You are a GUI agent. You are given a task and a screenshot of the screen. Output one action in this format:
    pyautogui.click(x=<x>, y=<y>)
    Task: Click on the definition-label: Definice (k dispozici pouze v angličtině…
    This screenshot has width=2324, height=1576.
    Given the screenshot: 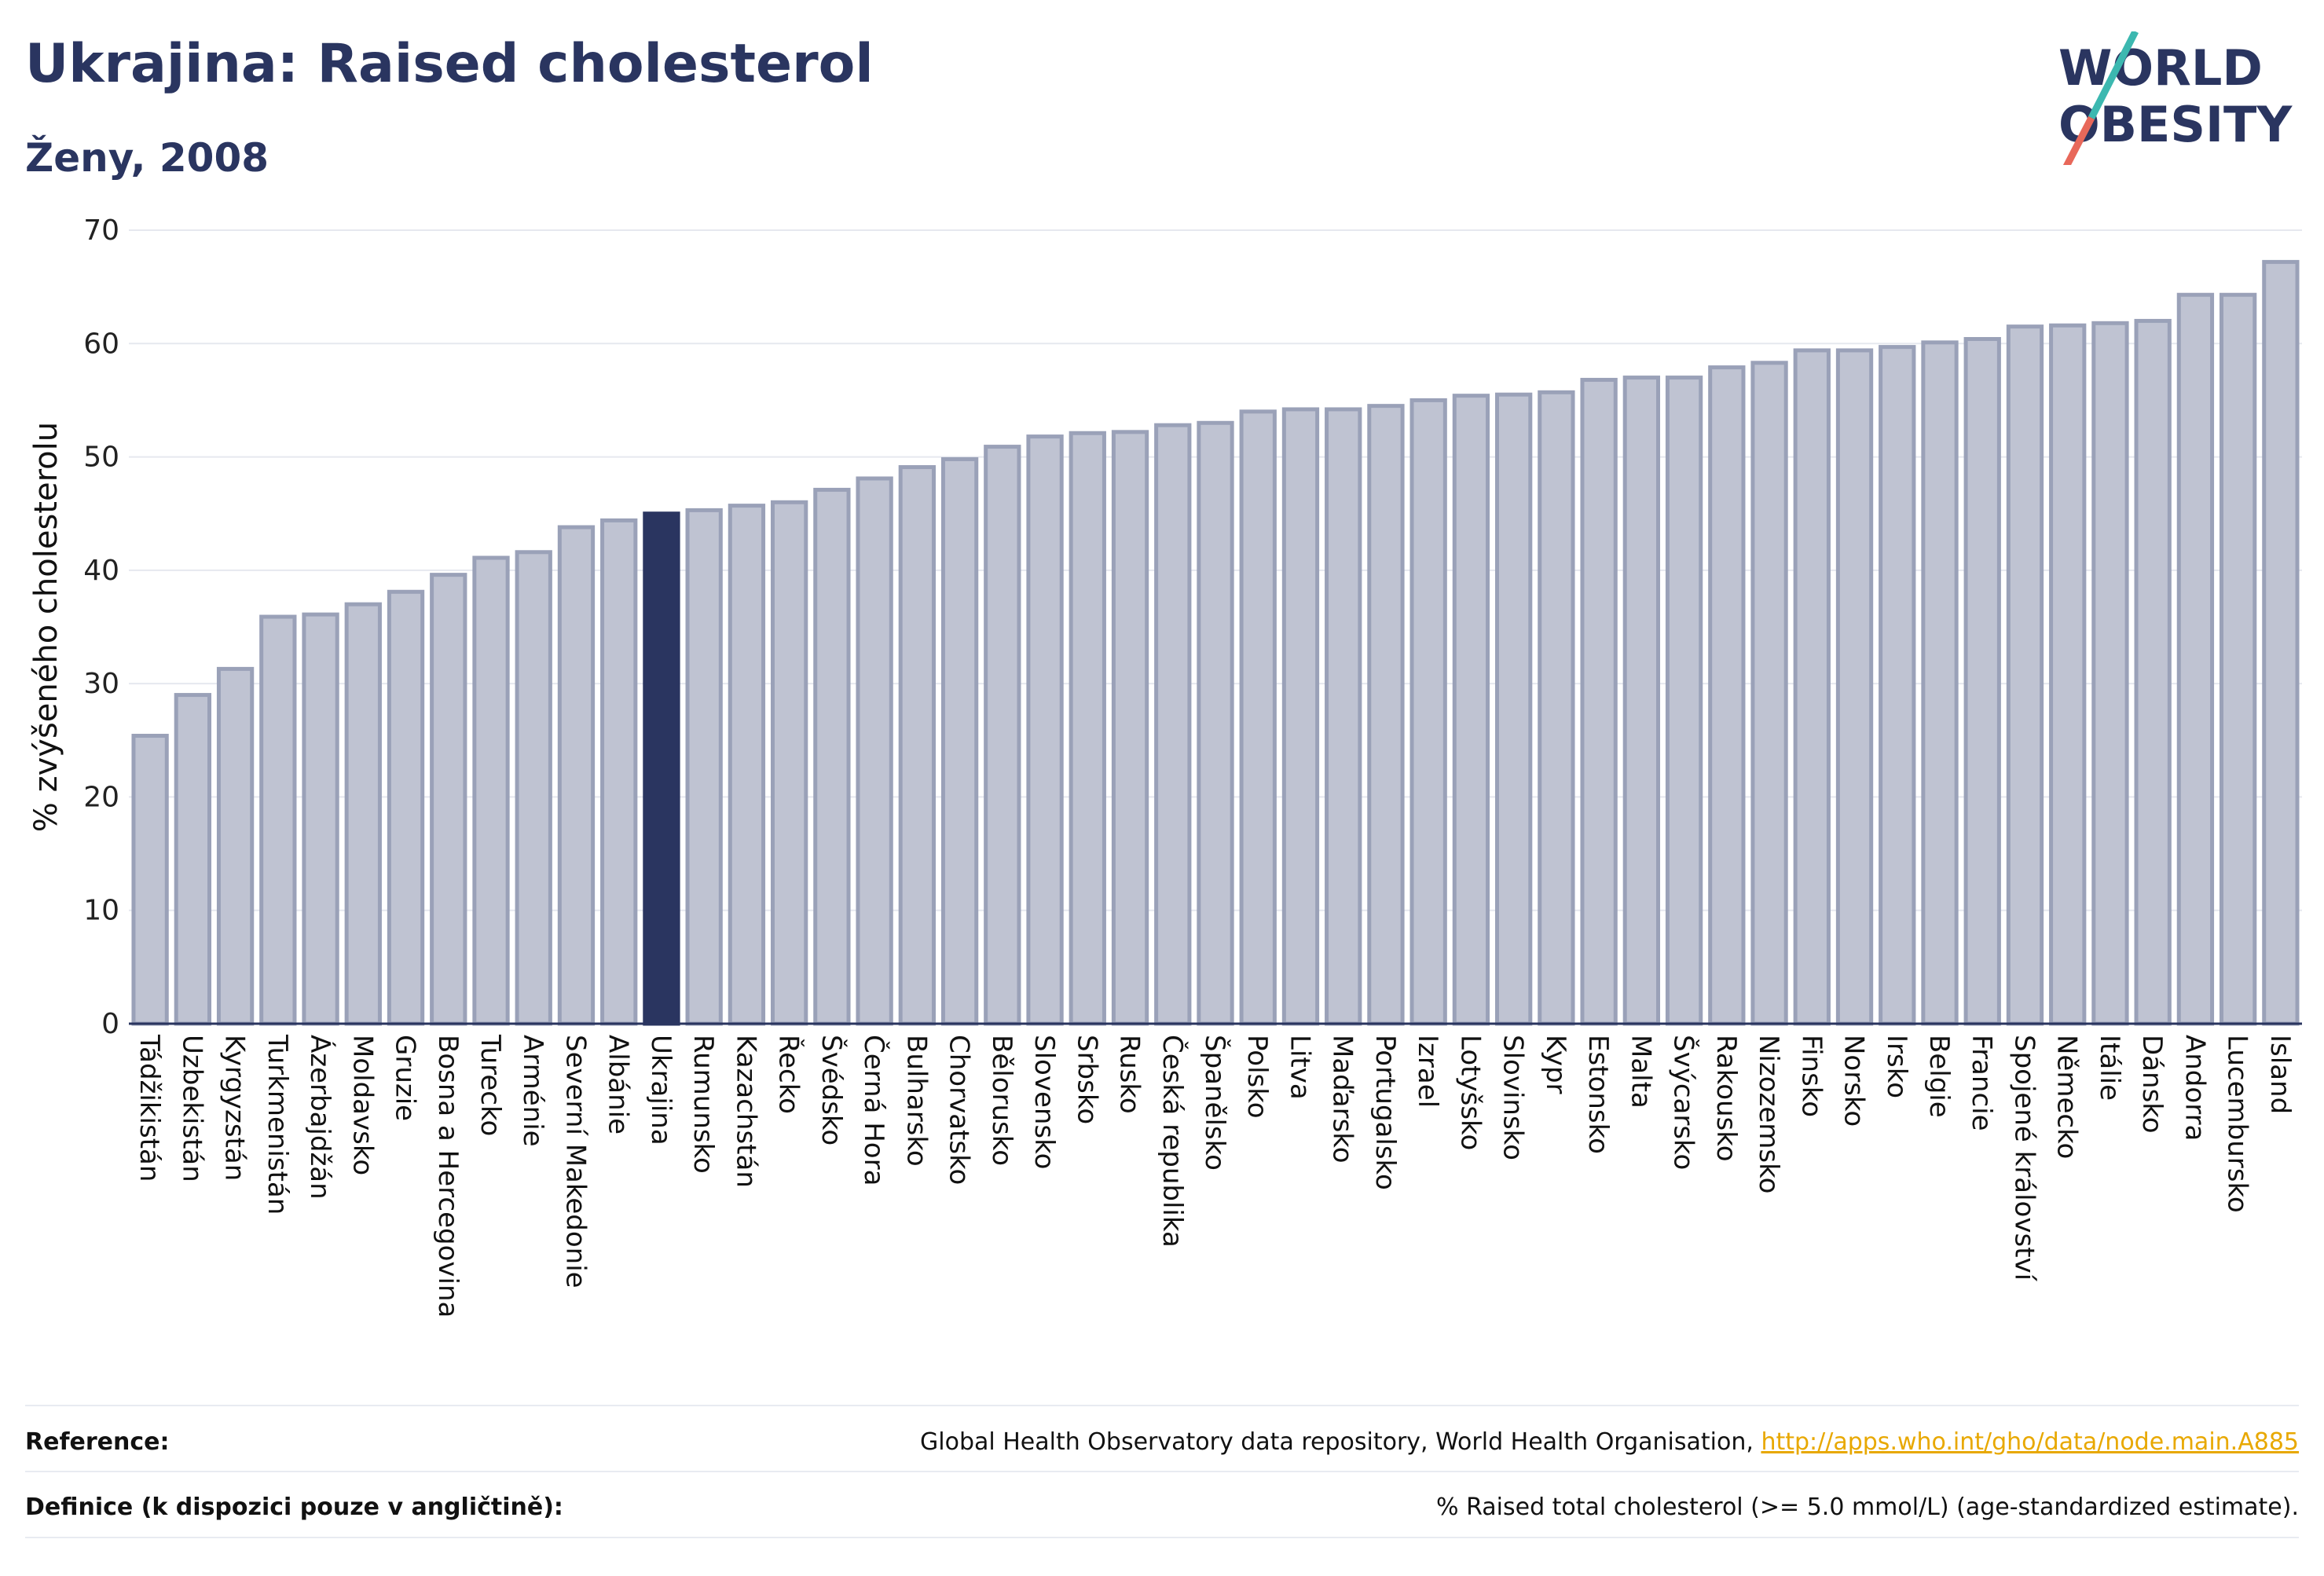 What is the action you would take?
    pyautogui.click(x=294, y=1507)
    